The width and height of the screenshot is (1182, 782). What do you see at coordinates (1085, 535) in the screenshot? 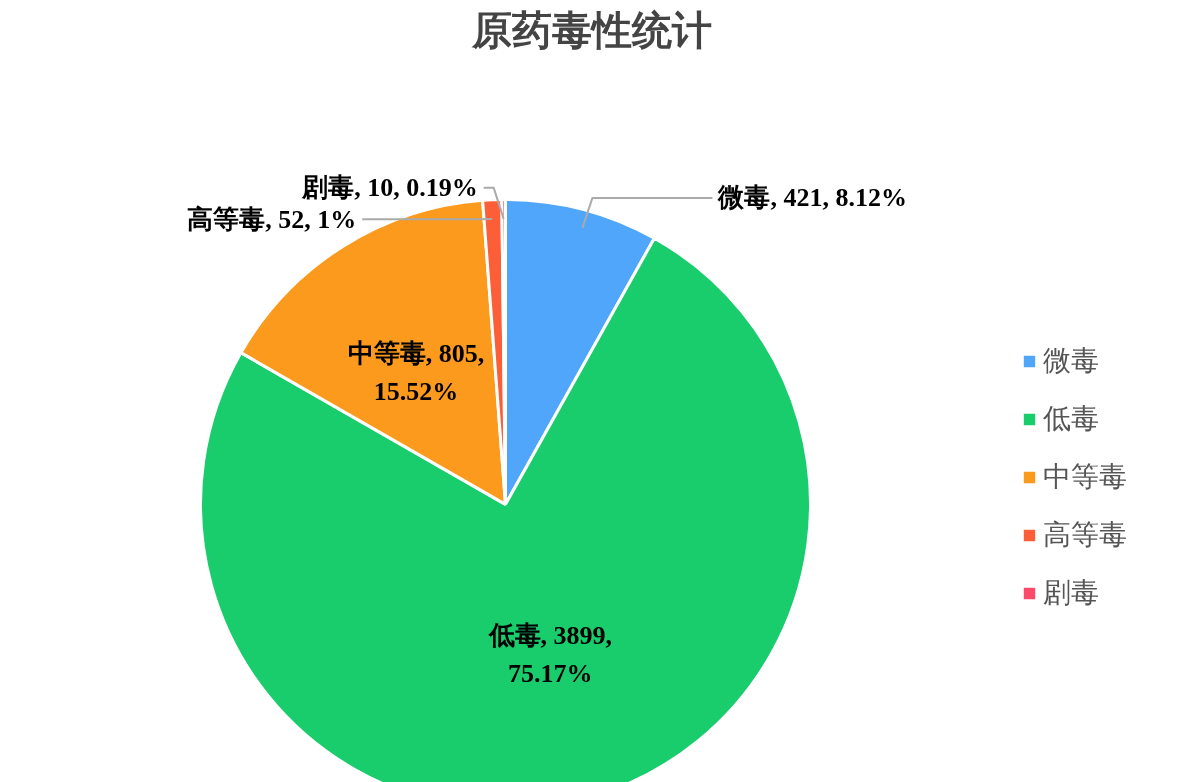
I see `legend-label: 高等毒` at bounding box center [1085, 535].